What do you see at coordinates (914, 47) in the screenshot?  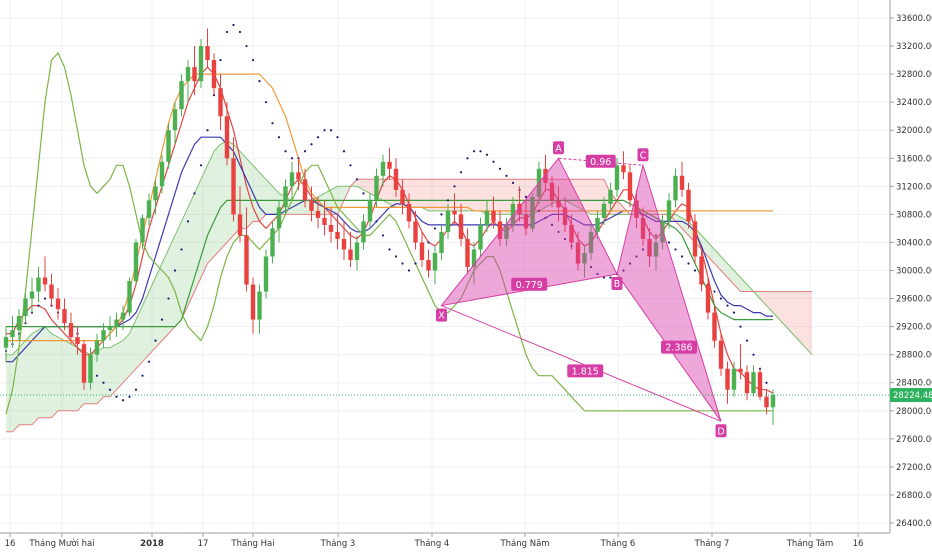 I see `y-tick-label: 33200.00` at bounding box center [914, 47].